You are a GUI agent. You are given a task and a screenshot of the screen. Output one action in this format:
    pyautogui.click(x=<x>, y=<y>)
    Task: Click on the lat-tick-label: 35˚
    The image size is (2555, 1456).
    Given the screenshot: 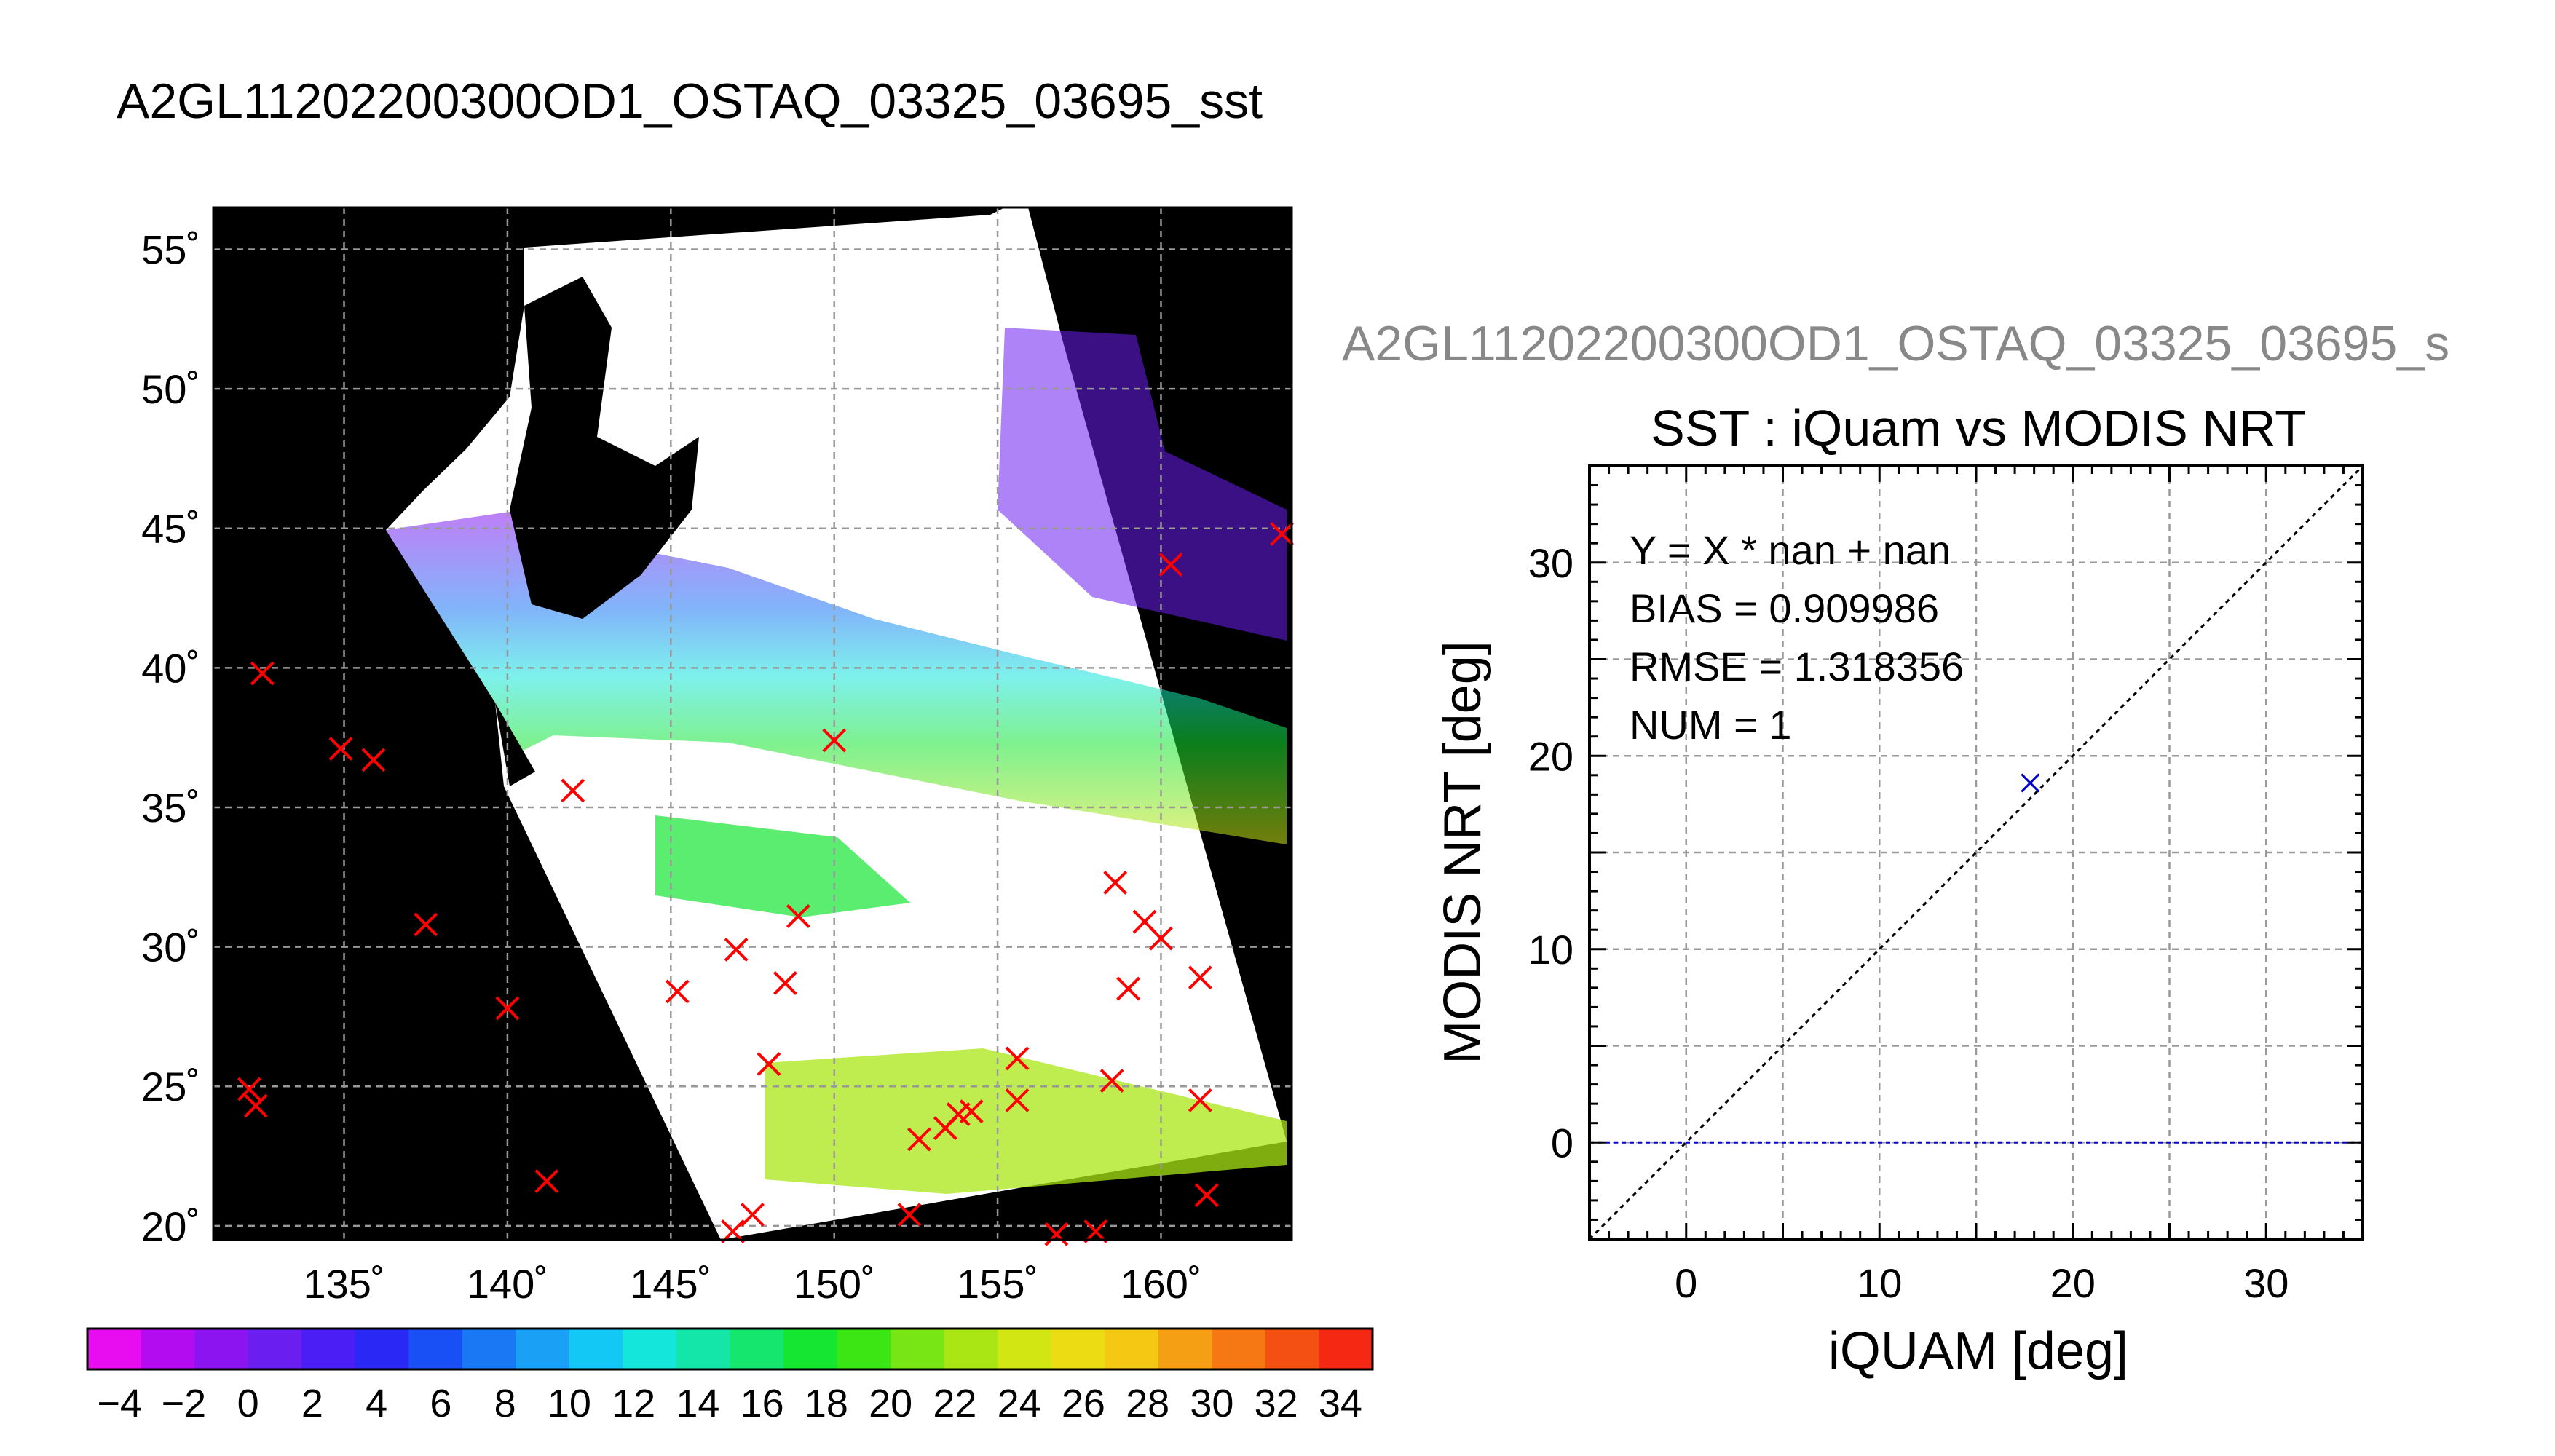 What is the action you would take?
    pyautogui.click(x=170, y=808)
    